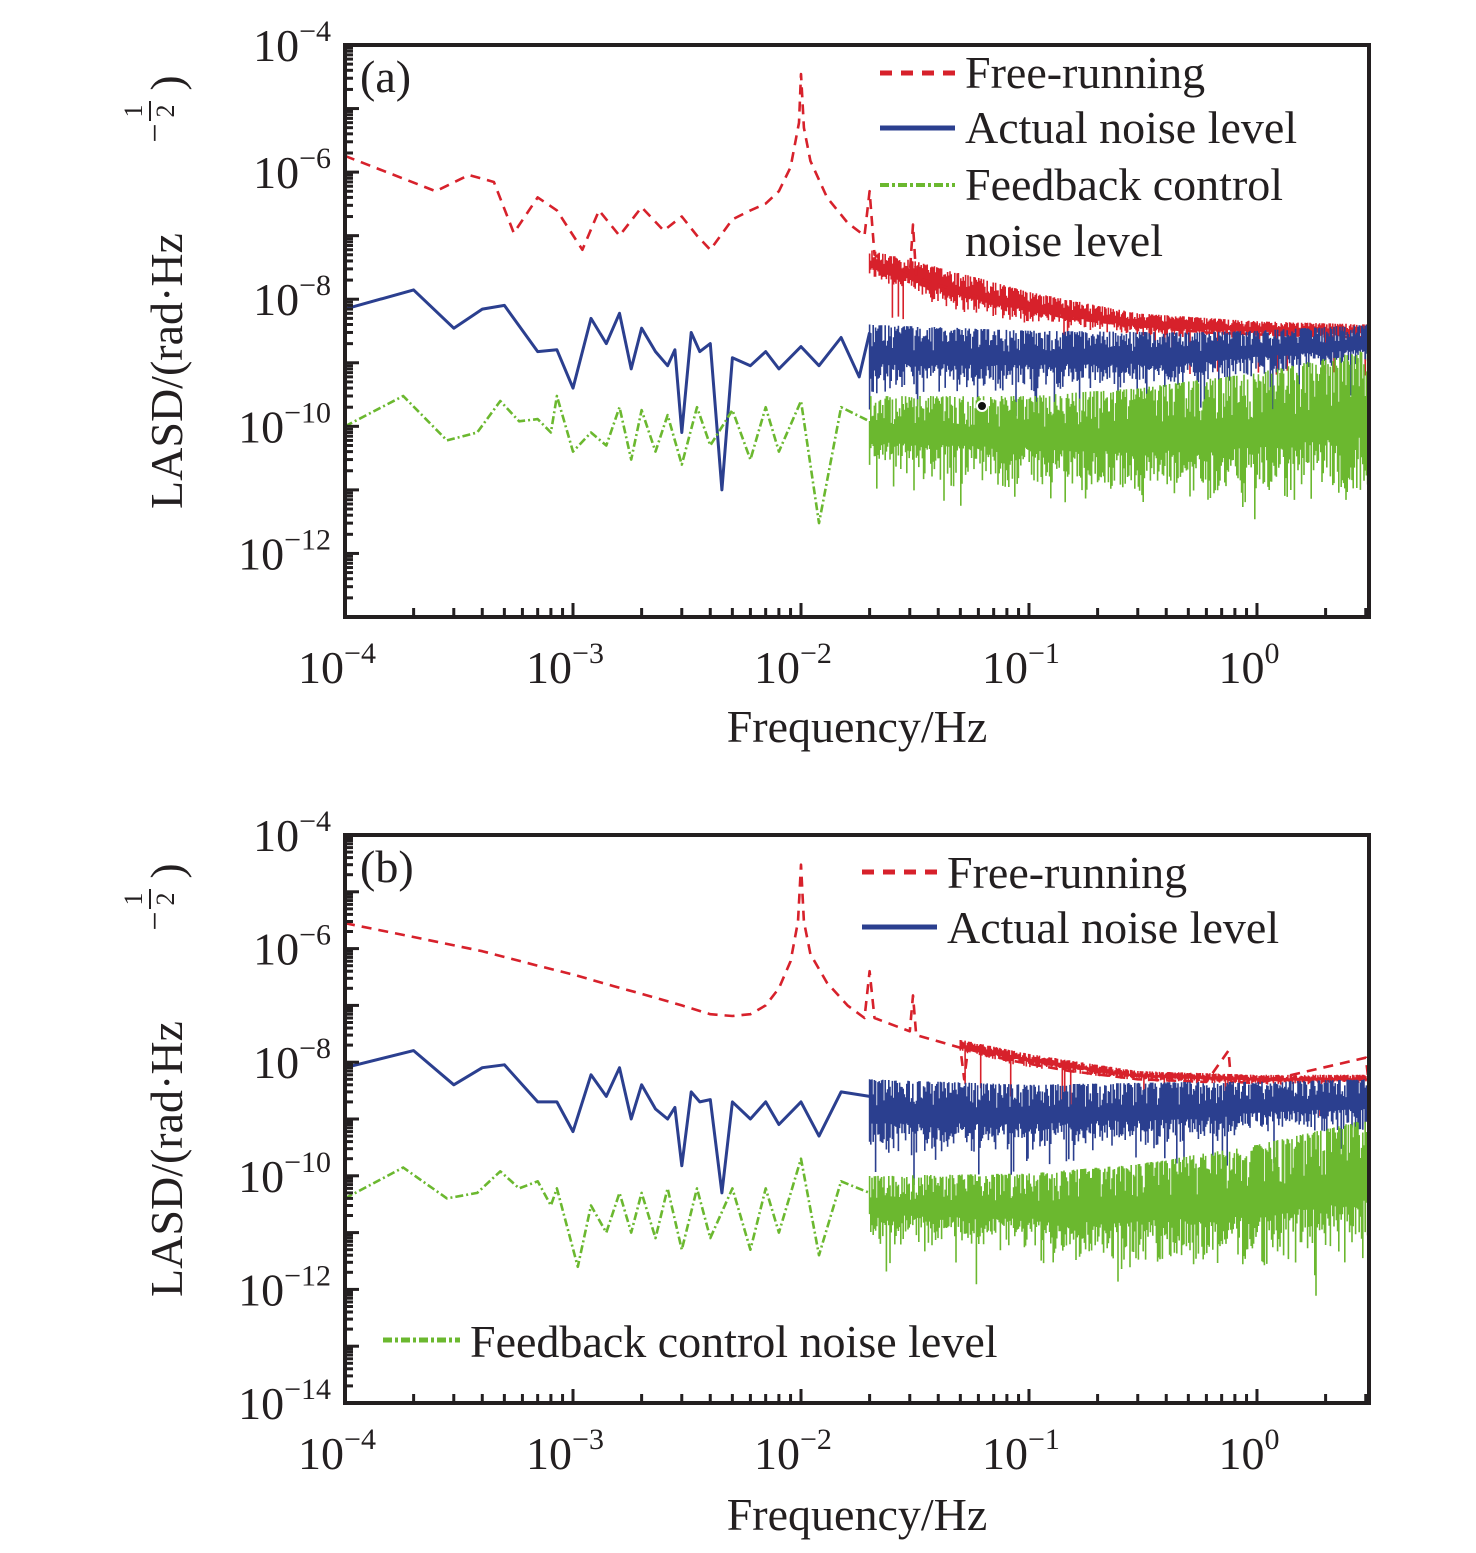 The image size is (1476, 1553). What do you see at coordinates (1124, 184) in the screenshot?
I see `legend-feedback-label-line1: Feedback control` at bounding box center [1124, 184].